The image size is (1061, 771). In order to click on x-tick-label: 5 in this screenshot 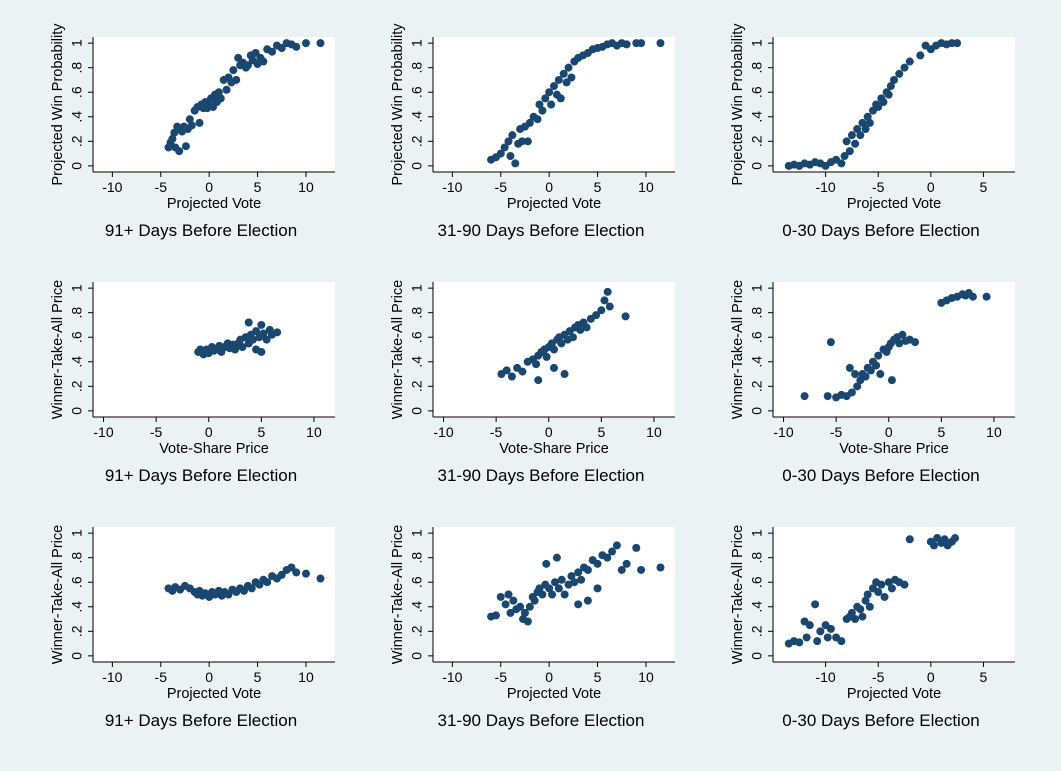, I will do `click(598, 187)`.